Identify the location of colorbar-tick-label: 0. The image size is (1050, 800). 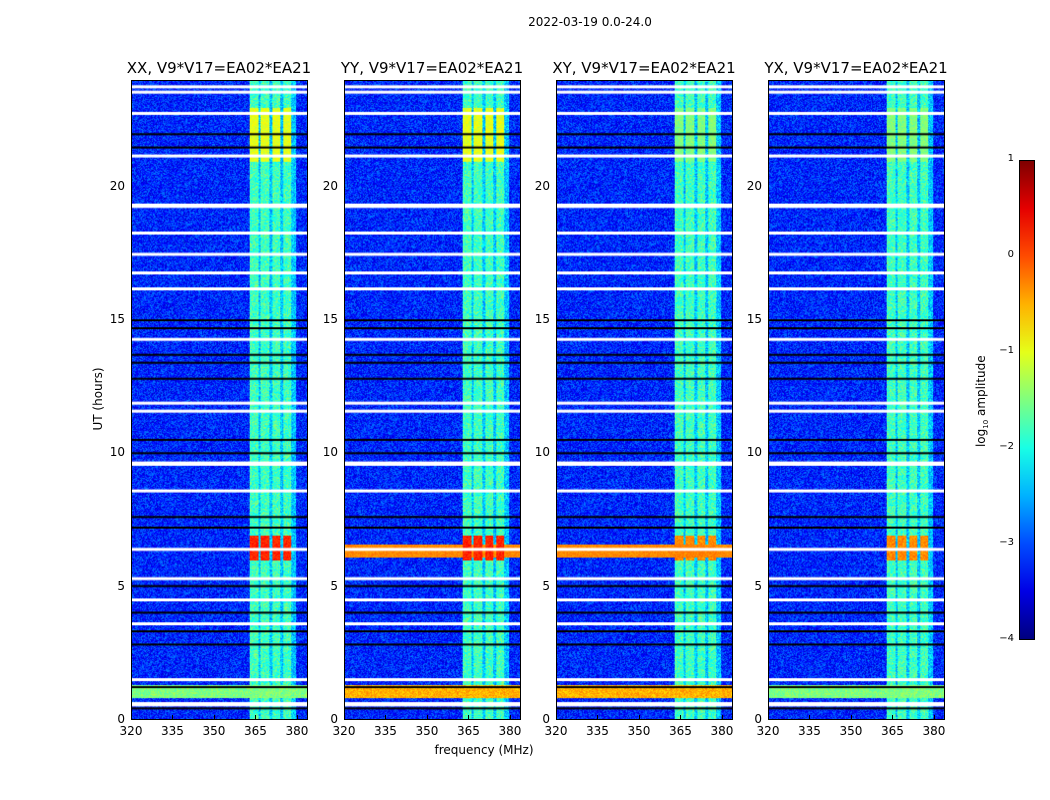
(1010, 254).